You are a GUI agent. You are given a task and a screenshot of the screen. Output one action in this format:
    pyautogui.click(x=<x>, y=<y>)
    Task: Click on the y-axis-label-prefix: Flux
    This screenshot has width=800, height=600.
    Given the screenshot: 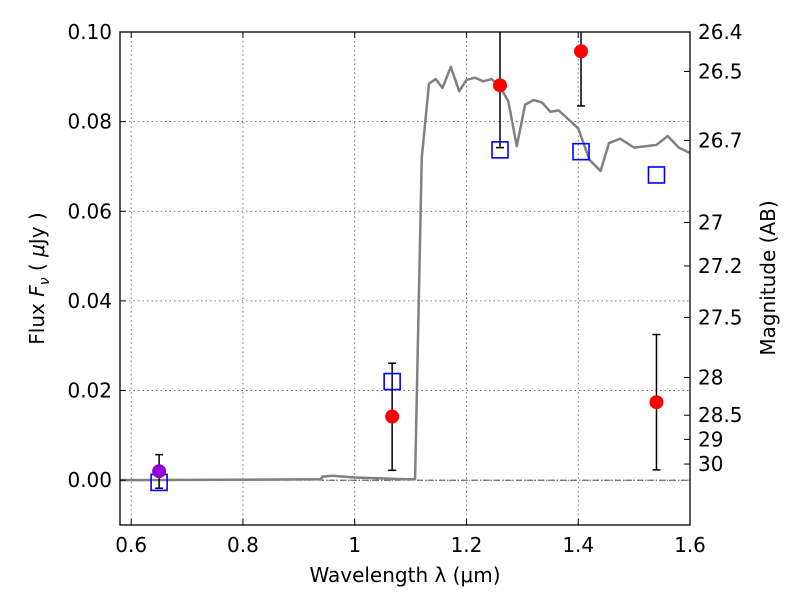 What is the action you would take?
    pyautogui.click(x=37, y=321)
    